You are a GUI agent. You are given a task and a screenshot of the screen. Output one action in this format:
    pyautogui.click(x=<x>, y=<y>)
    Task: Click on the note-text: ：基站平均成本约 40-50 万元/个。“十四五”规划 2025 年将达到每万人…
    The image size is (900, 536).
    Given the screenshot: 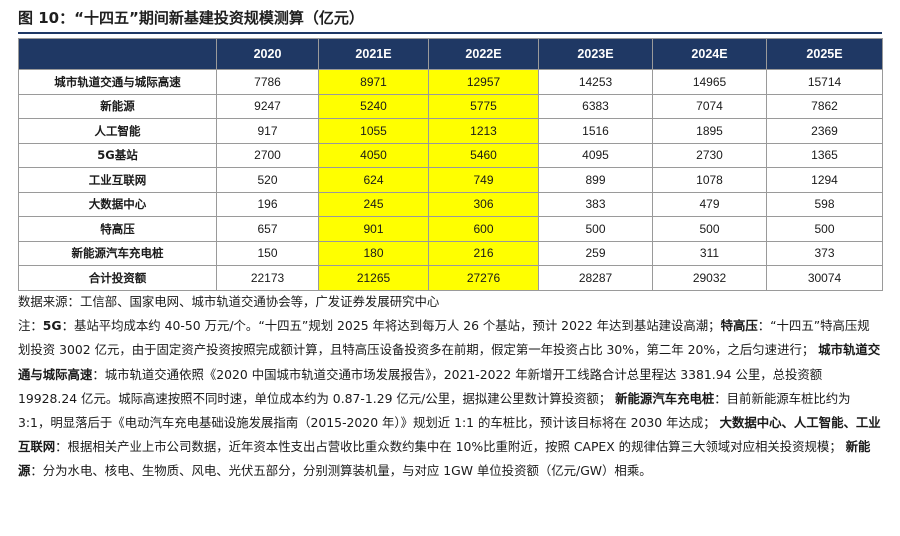 What is the action you would take?
    pyautogui.click(x=391, y=326)
    